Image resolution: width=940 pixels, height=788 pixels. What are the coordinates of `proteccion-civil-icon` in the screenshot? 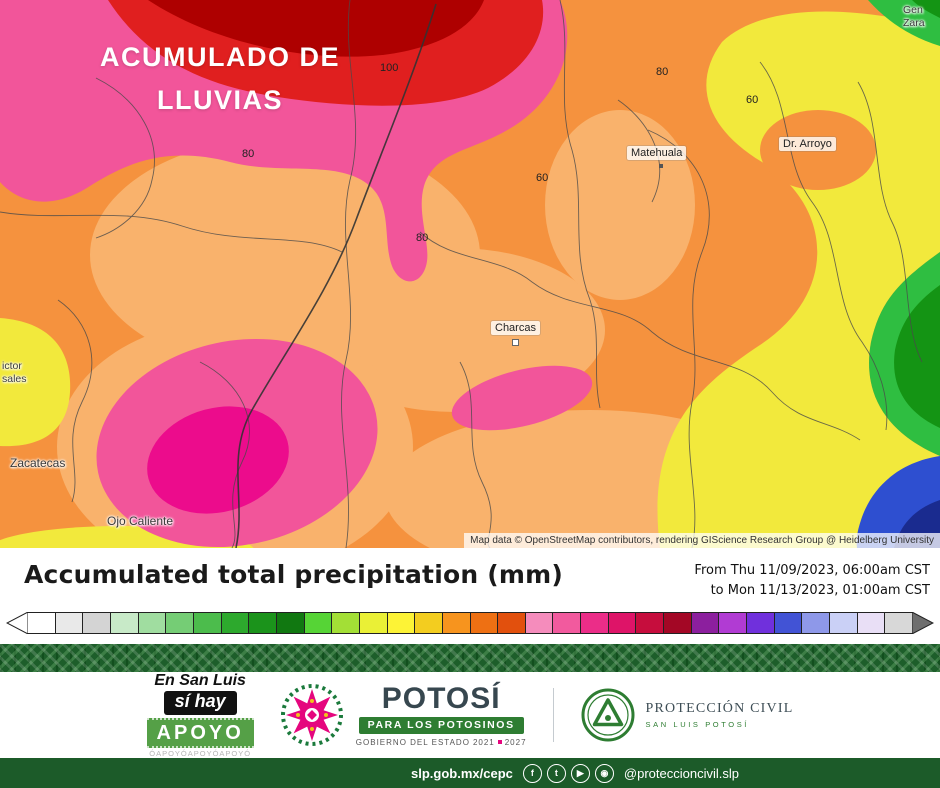 It's located at (608, 715).